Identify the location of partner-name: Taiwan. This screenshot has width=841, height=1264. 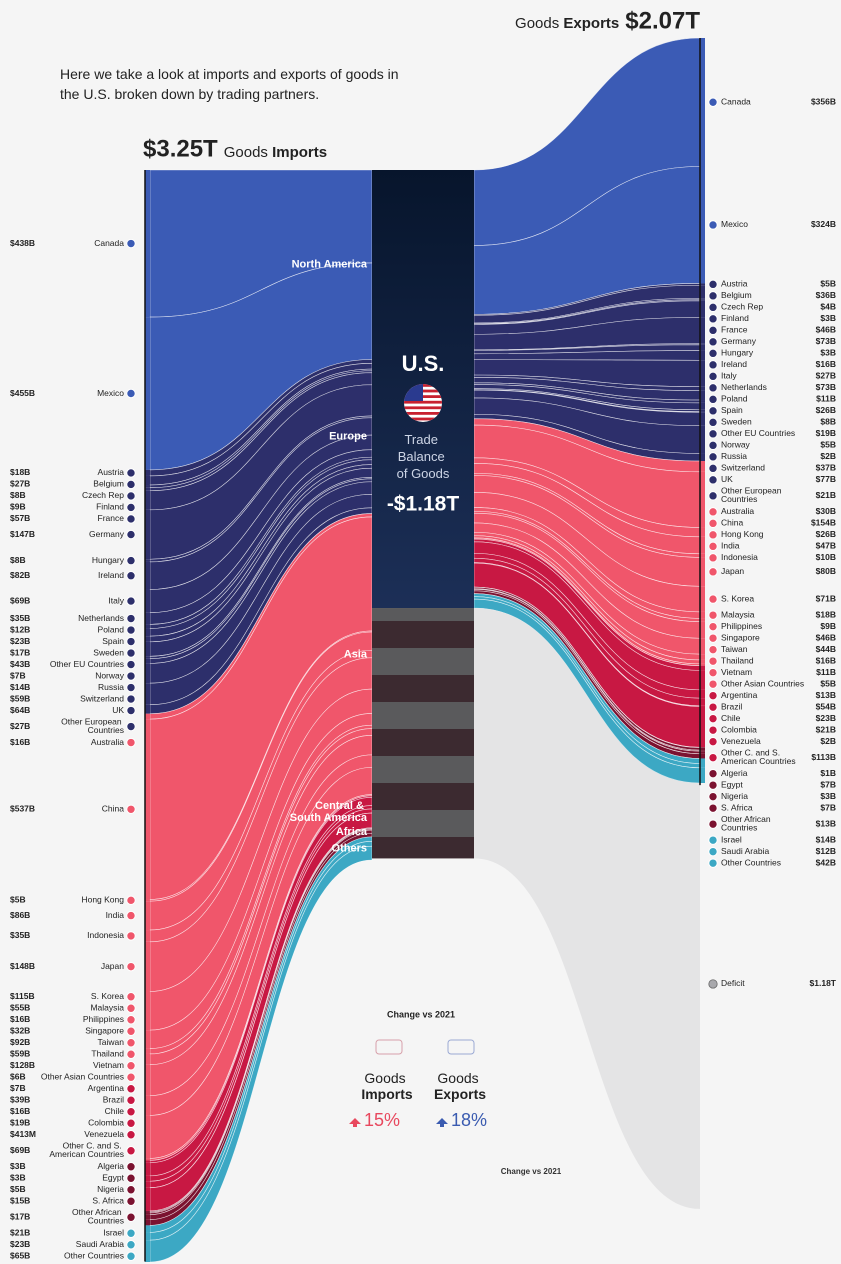
(734, 649).